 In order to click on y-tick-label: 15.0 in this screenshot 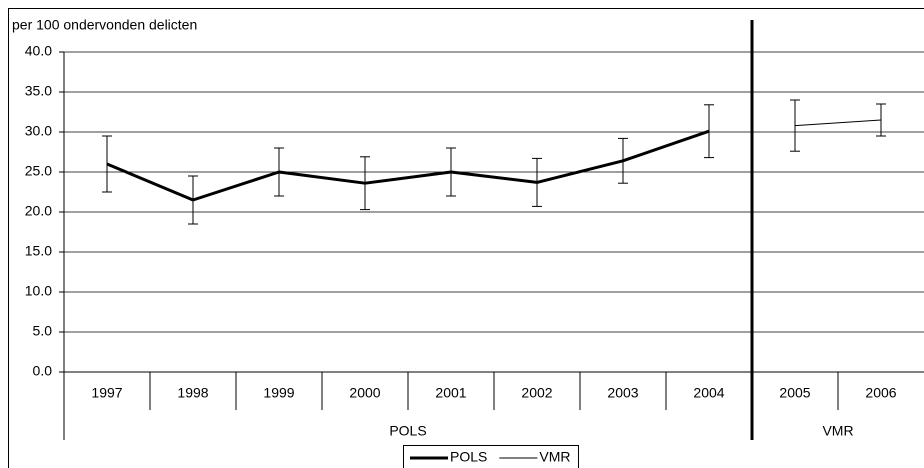, I will do `click(38, 251)`.